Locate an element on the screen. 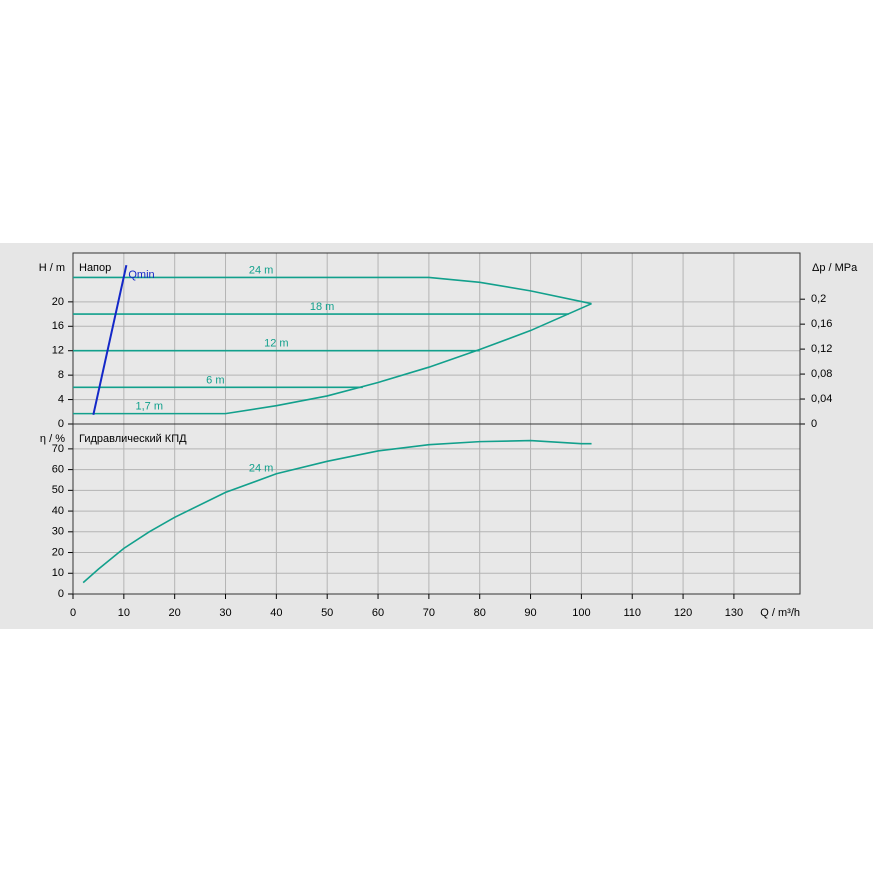 This screenshot has width=873, height=873. y-tick-label: 4 is located at coordinates (61, 399).